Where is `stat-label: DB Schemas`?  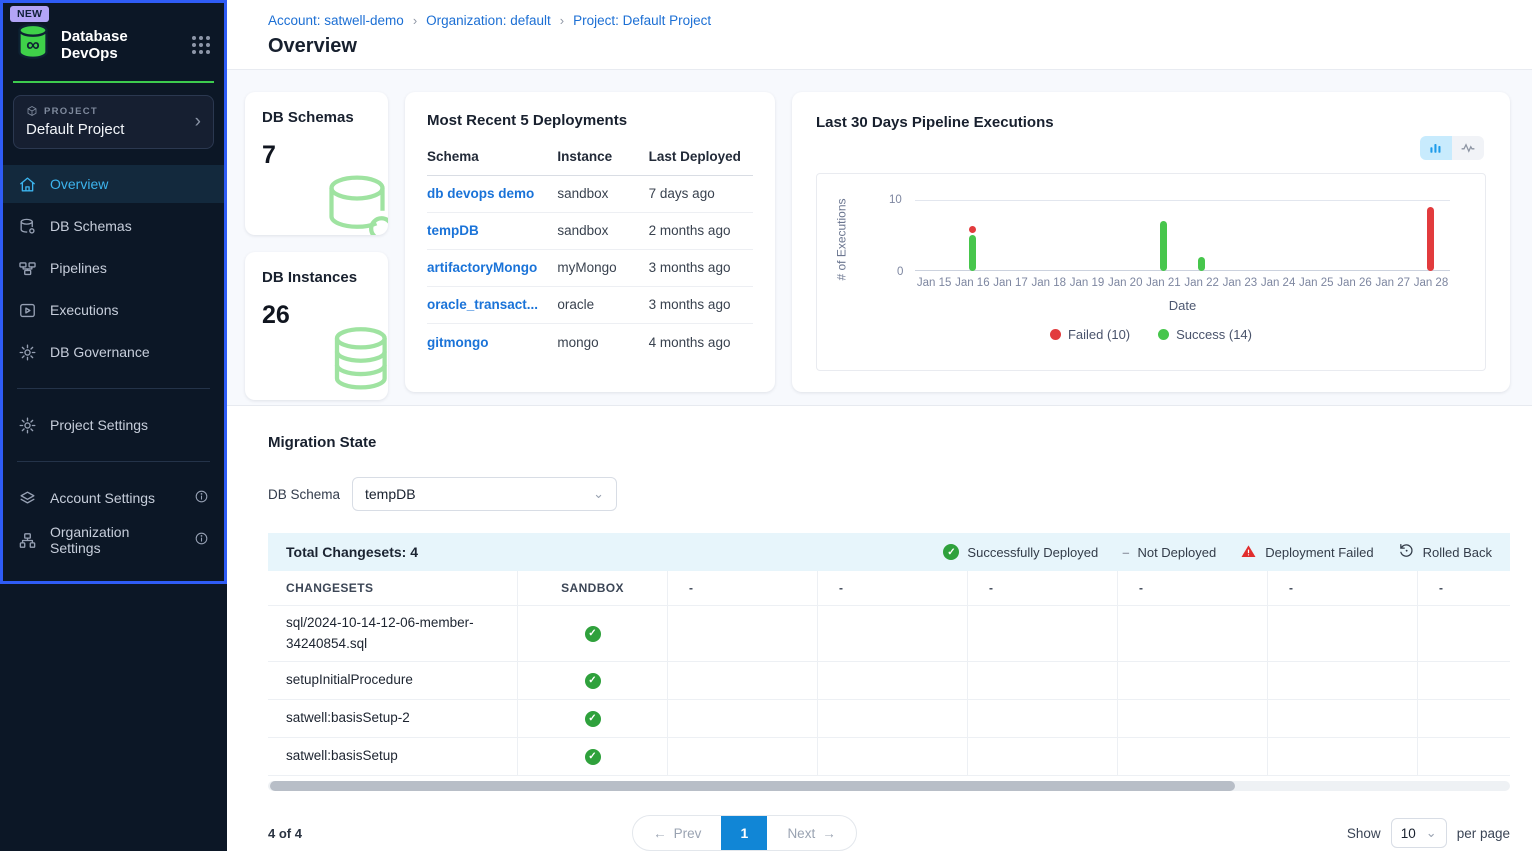
stat-label: DB Schemas is located at coordinates (308, 117).